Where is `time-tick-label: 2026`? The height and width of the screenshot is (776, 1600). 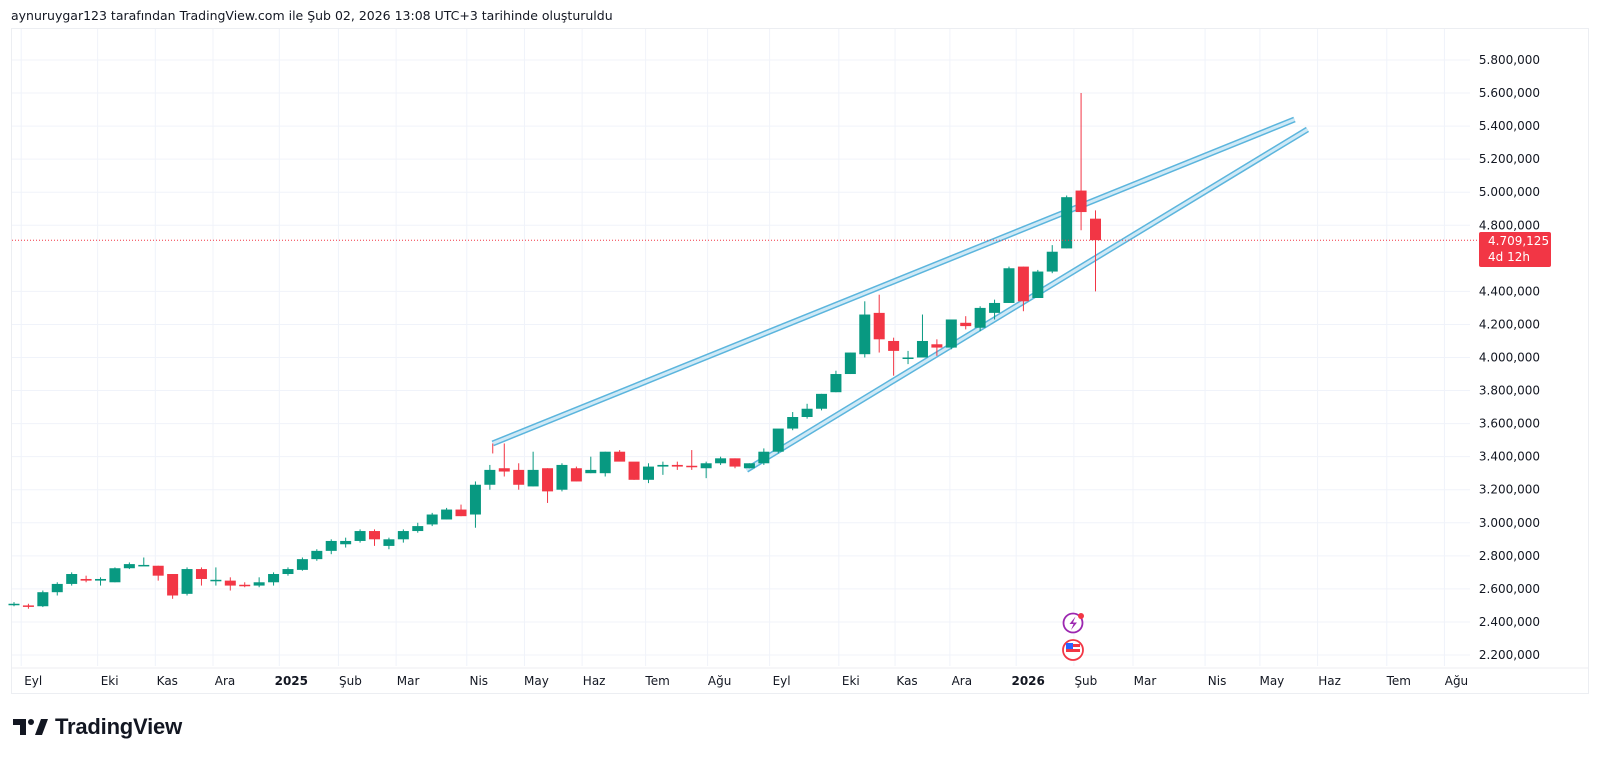
time-tick-label: 2026 is located at coordinates (1027, 681).